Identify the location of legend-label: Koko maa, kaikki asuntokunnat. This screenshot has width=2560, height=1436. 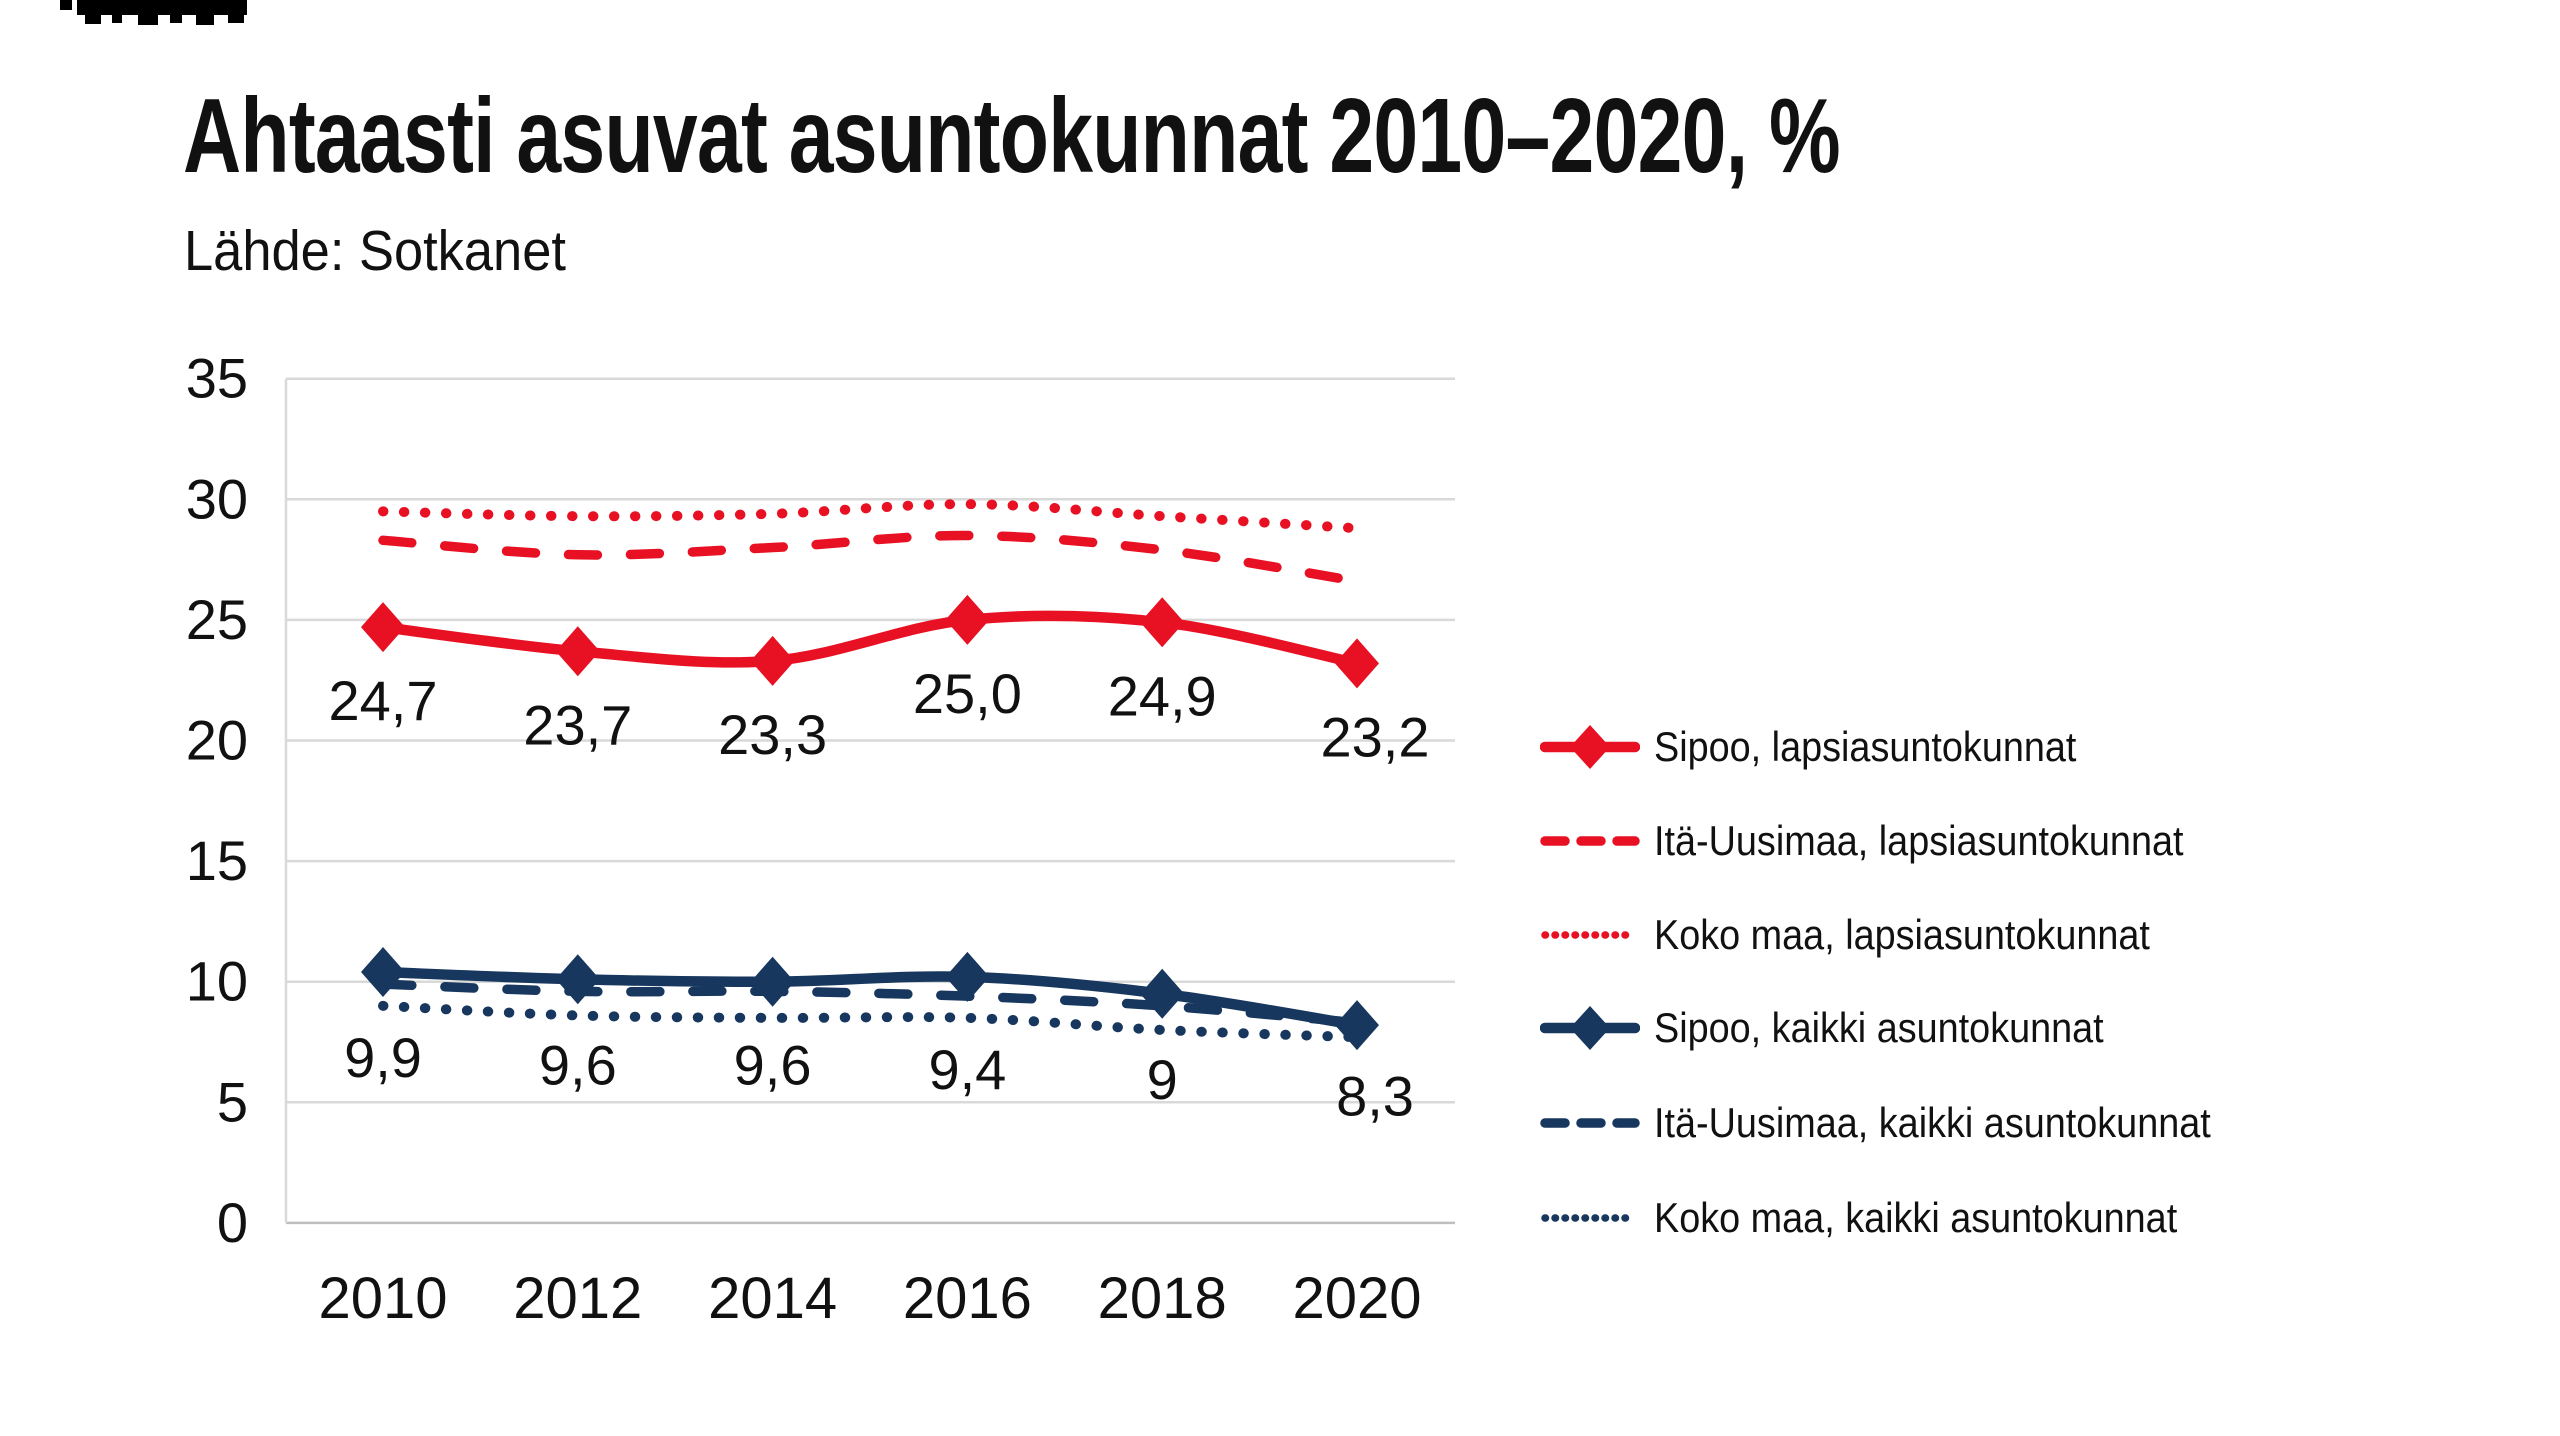
(1916, 1217).